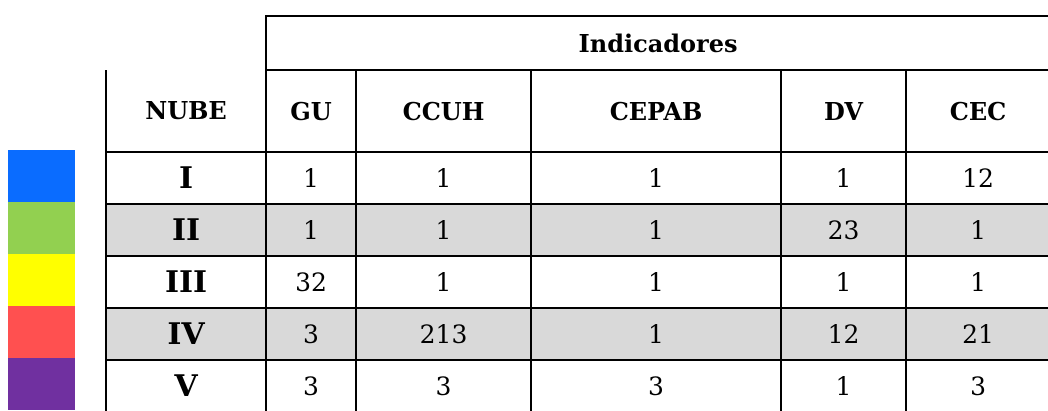  What do you see at coordinates (843, 230) in the screenshot?
I see `cell: 23` at bounding box center [843, 230].